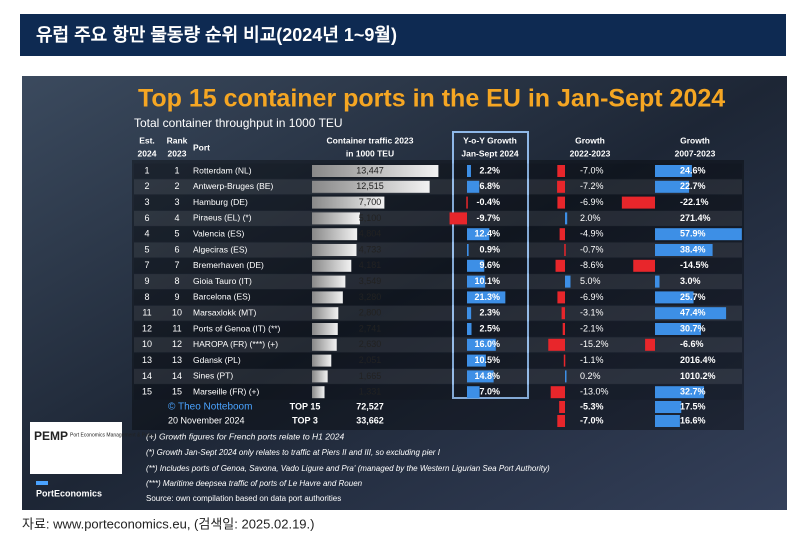 The height and width of the screenshot is (551, 806). What do you see at coordinates (695, 218) in the screenshot?
I see `cell: 271.4%` at bounding box center [695, 218].